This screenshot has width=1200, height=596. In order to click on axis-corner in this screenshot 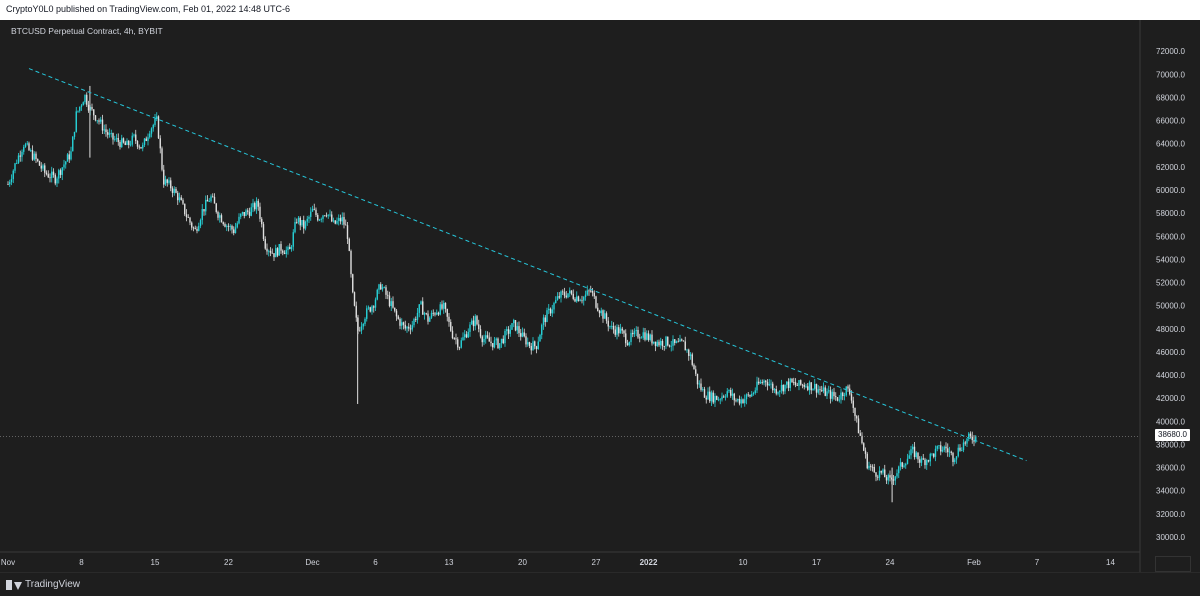, I will do `click(1173, 564)`.